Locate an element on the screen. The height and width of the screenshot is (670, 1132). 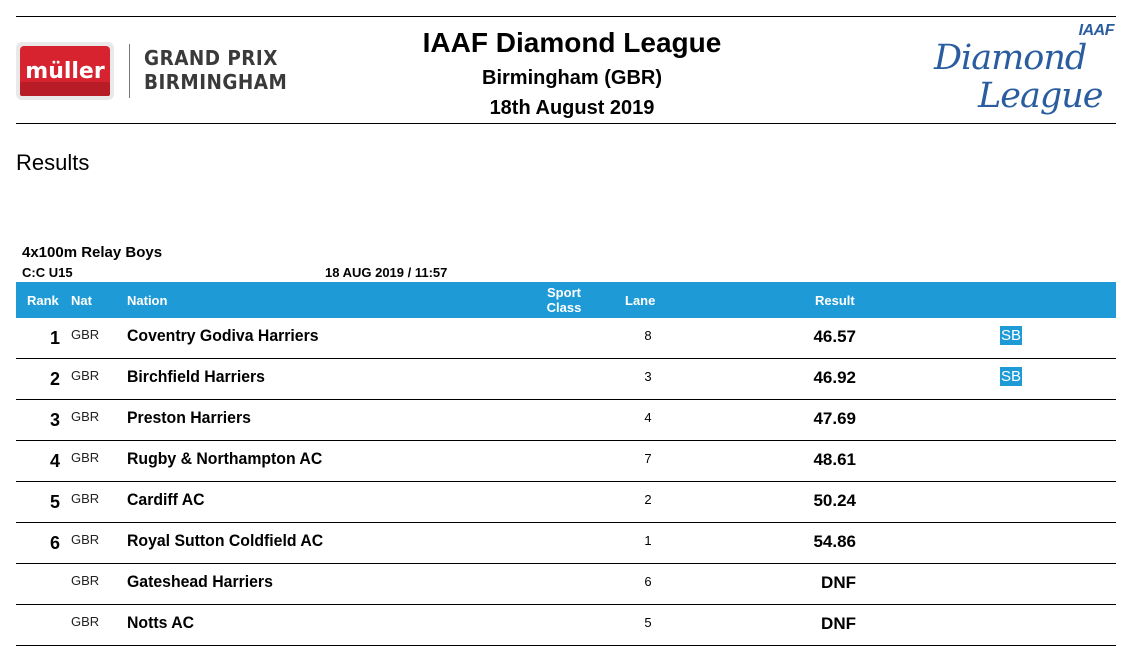
row-rank: 2 is located at coordinates (54, 379).